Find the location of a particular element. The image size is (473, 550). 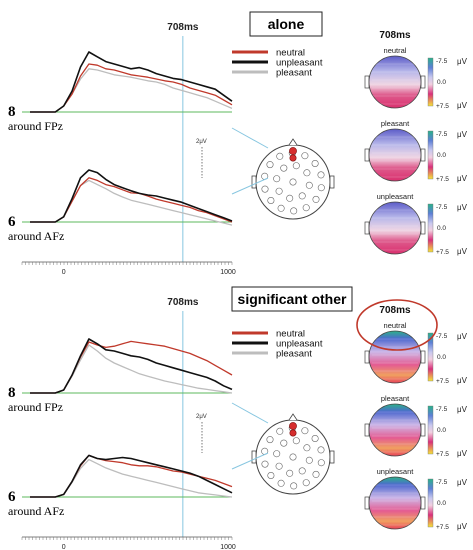

legend-label-neutral: neutral is located at coordinates (290, 334).